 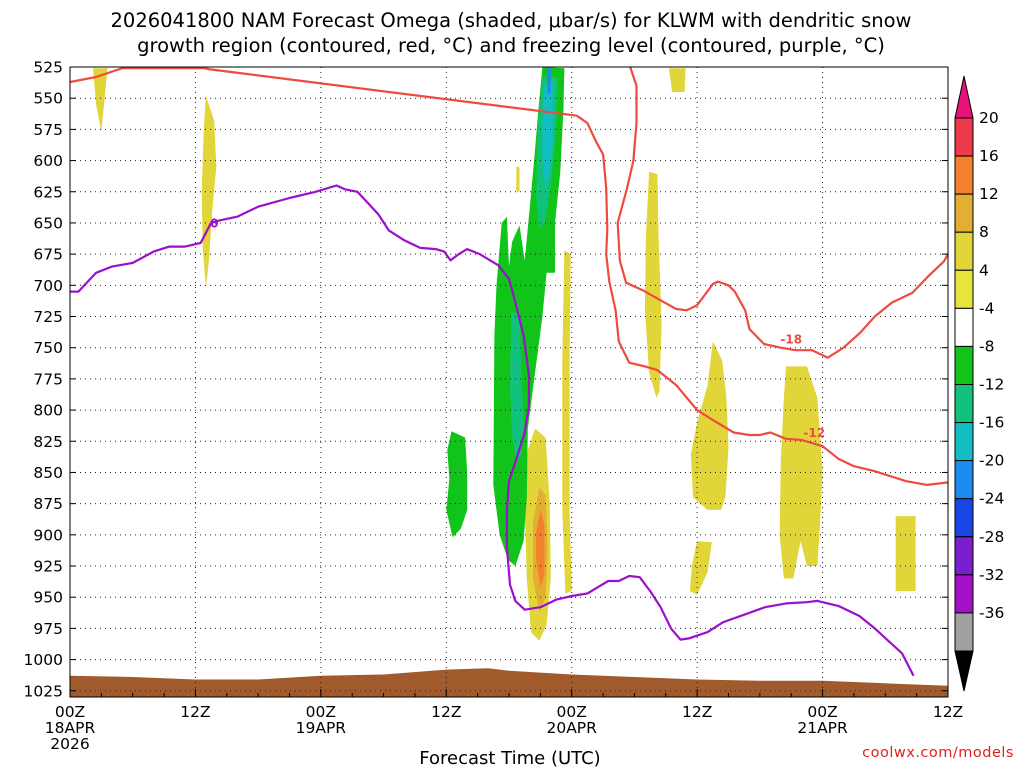 What do you see at coordinates (457, 484) in the screenshot?
I see `omega-region-sinking-low-blob` at bounding box center [457, 484].